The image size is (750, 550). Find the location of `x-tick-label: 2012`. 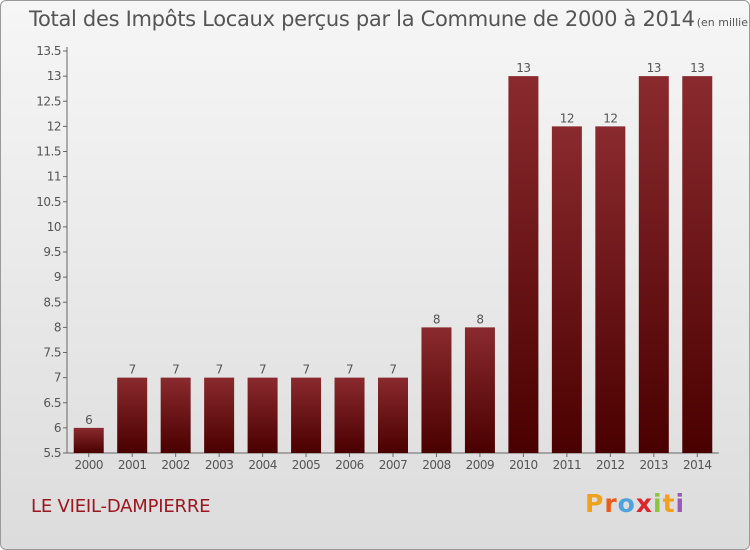

x-tick-label: 2012 is located at coordinates (610, 465).